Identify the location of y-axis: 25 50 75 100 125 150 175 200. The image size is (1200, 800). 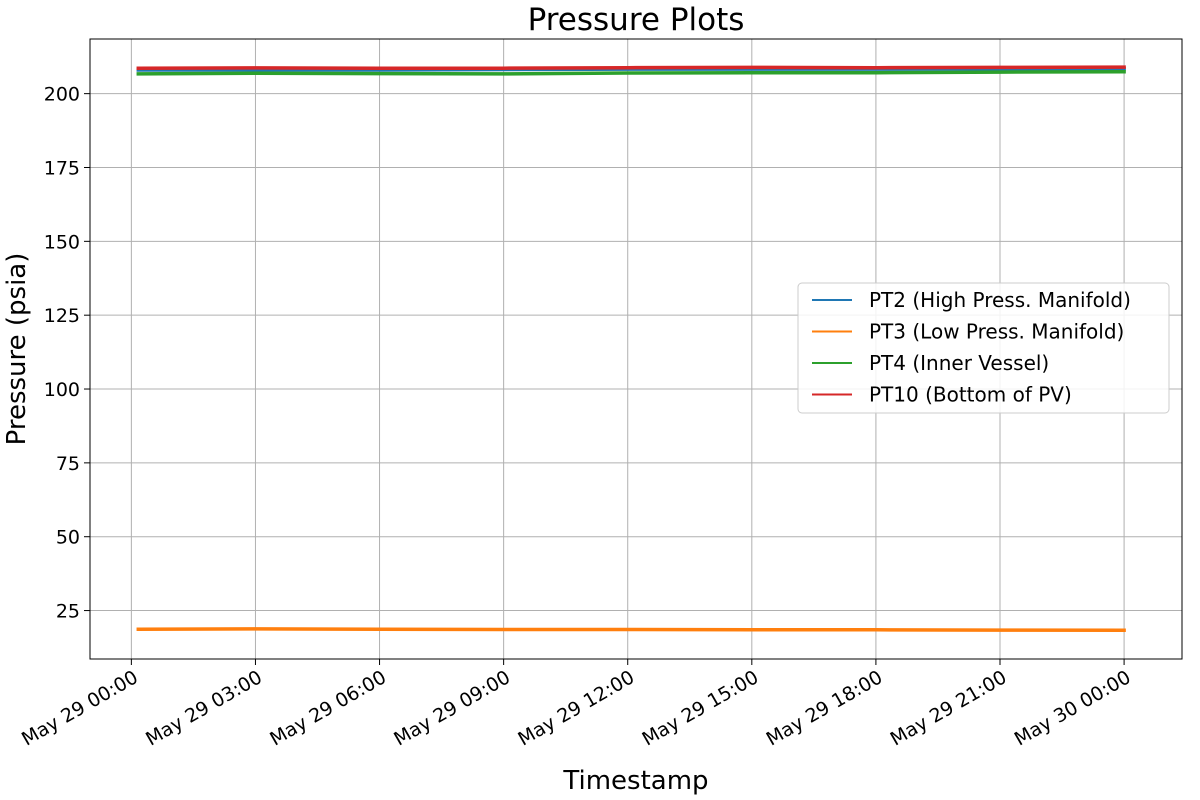
(67, 353).